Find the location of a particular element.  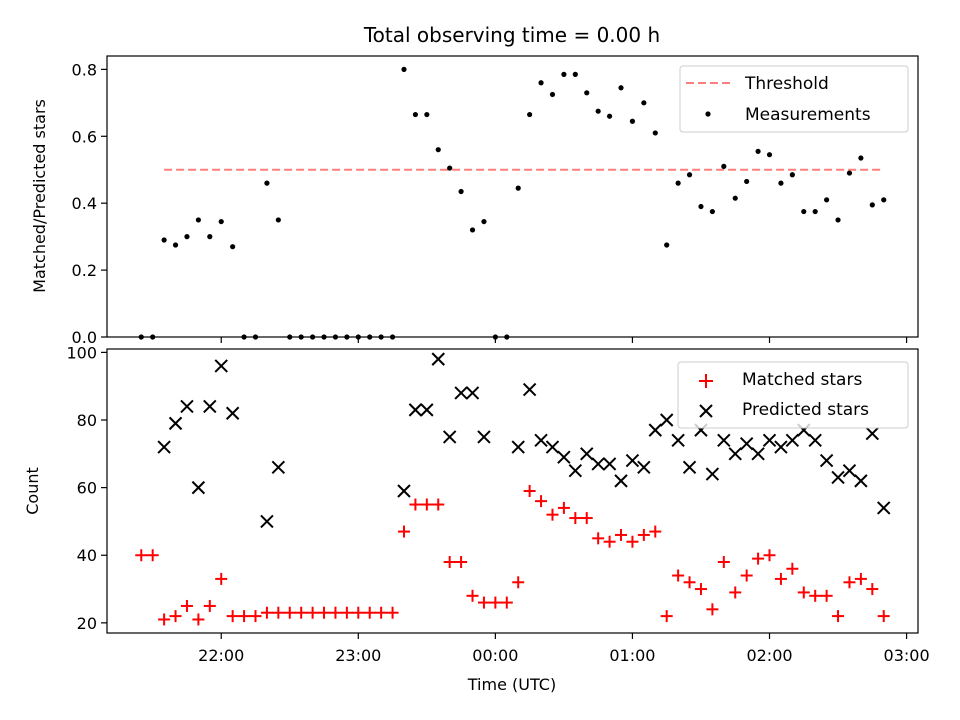

count-x-tick-label: 01:00 is located at coordinates (632, 655).